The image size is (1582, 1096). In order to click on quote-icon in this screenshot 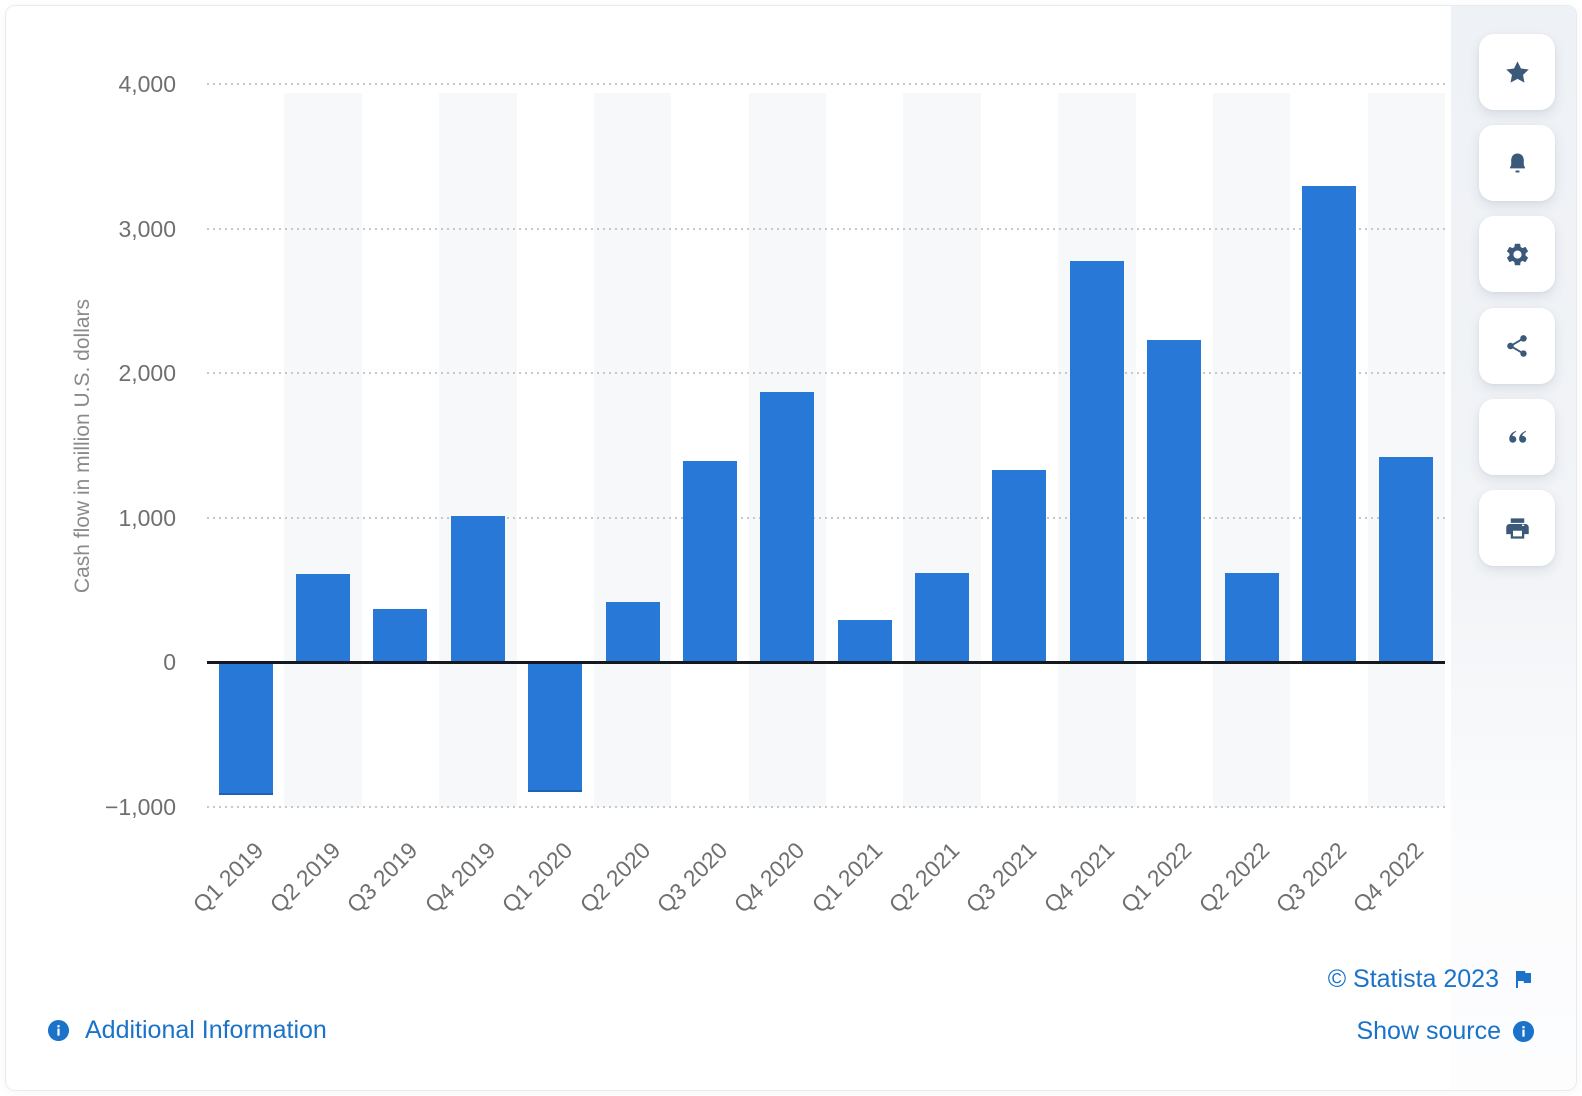, I will do `click(1517, 436)`.